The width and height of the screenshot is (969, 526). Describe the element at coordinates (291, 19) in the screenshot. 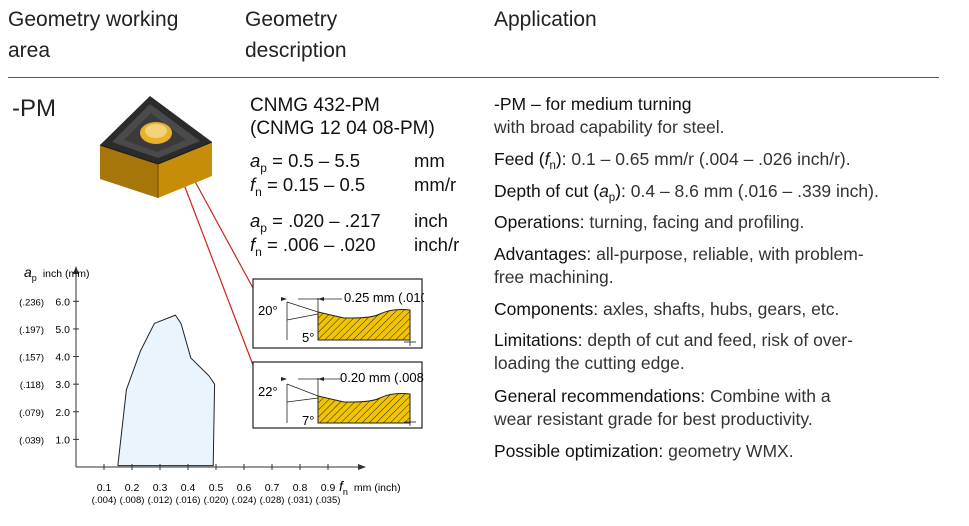

I see `header-description-line1: Geometry` at that location.